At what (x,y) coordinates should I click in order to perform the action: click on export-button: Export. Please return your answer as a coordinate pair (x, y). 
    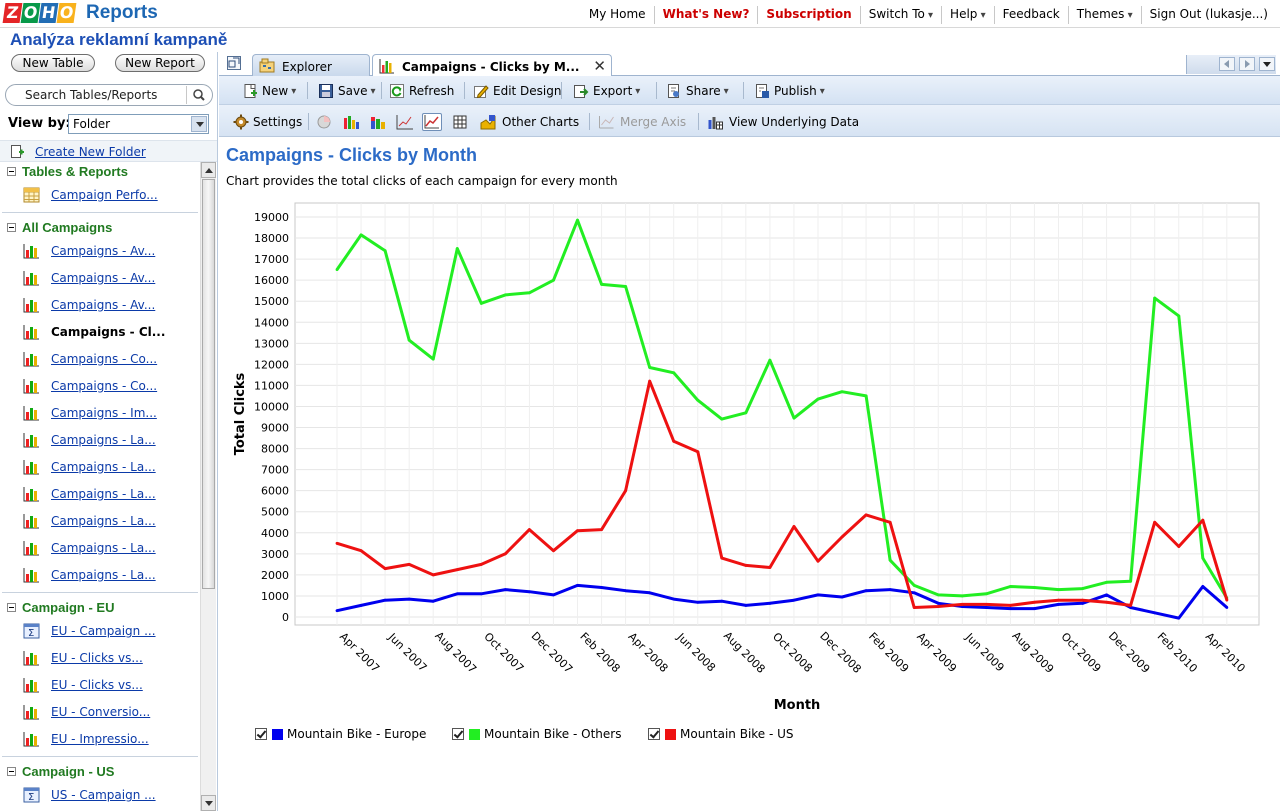
    Looking at the image, I should click on (606, 91).